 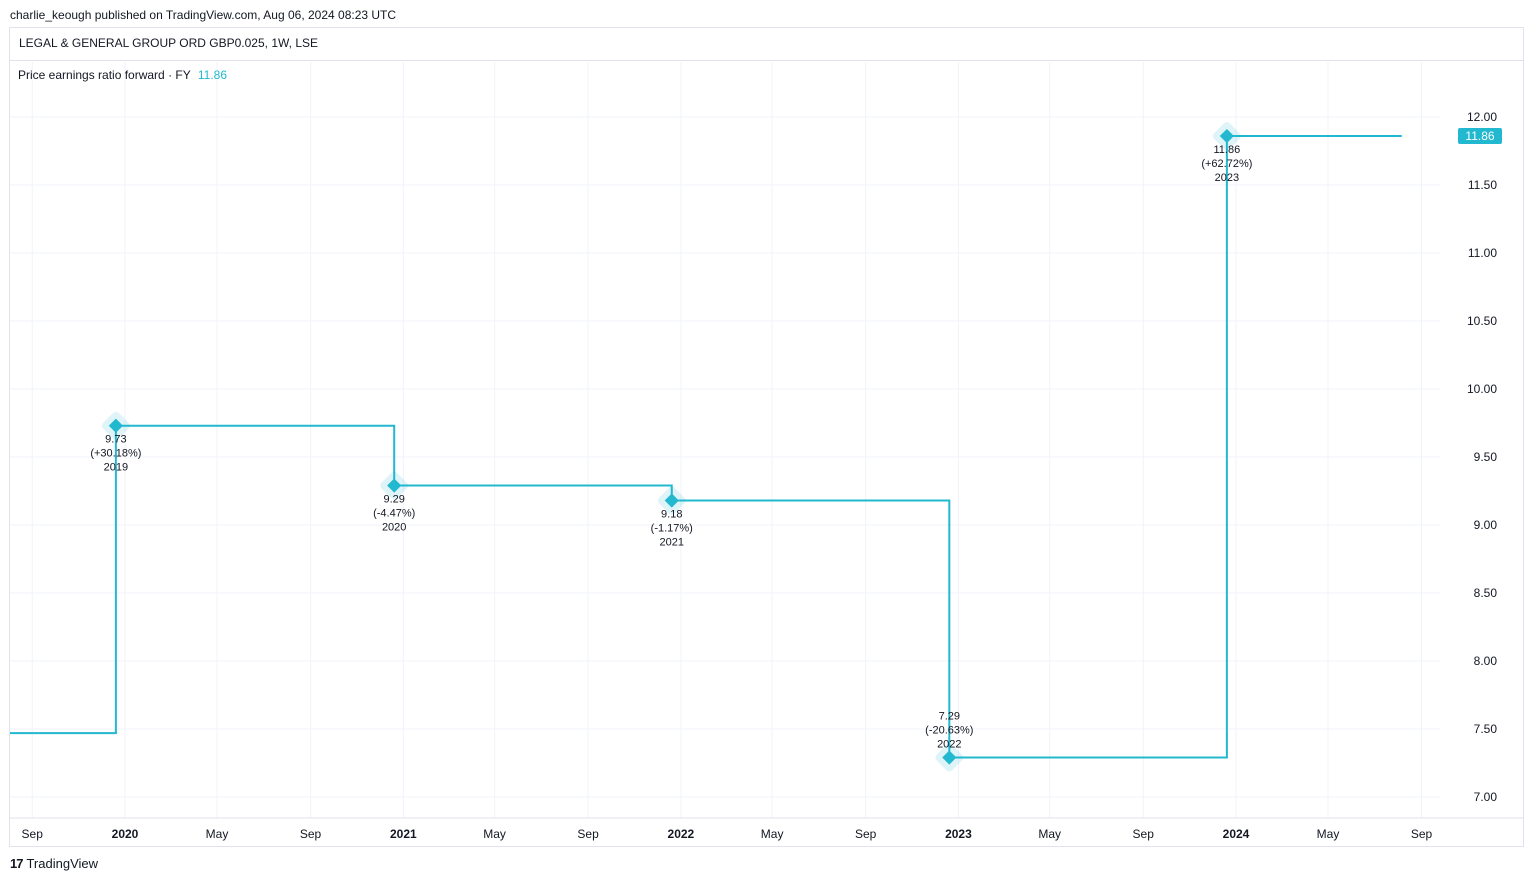 I want to click on footer-brand: 17 TradingView, so click(x=54, y=863).